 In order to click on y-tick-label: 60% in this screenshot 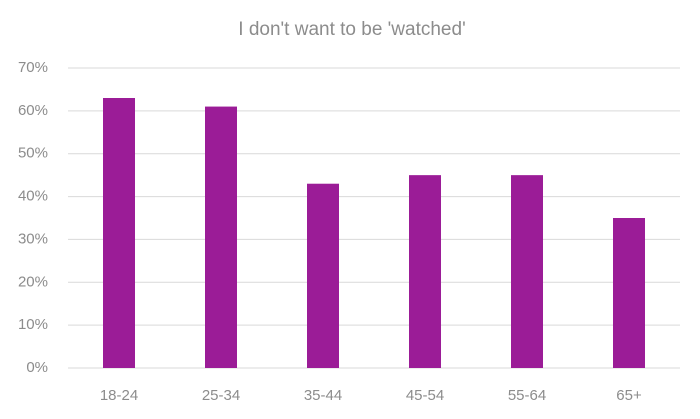, I will do `click(33, 110)`.